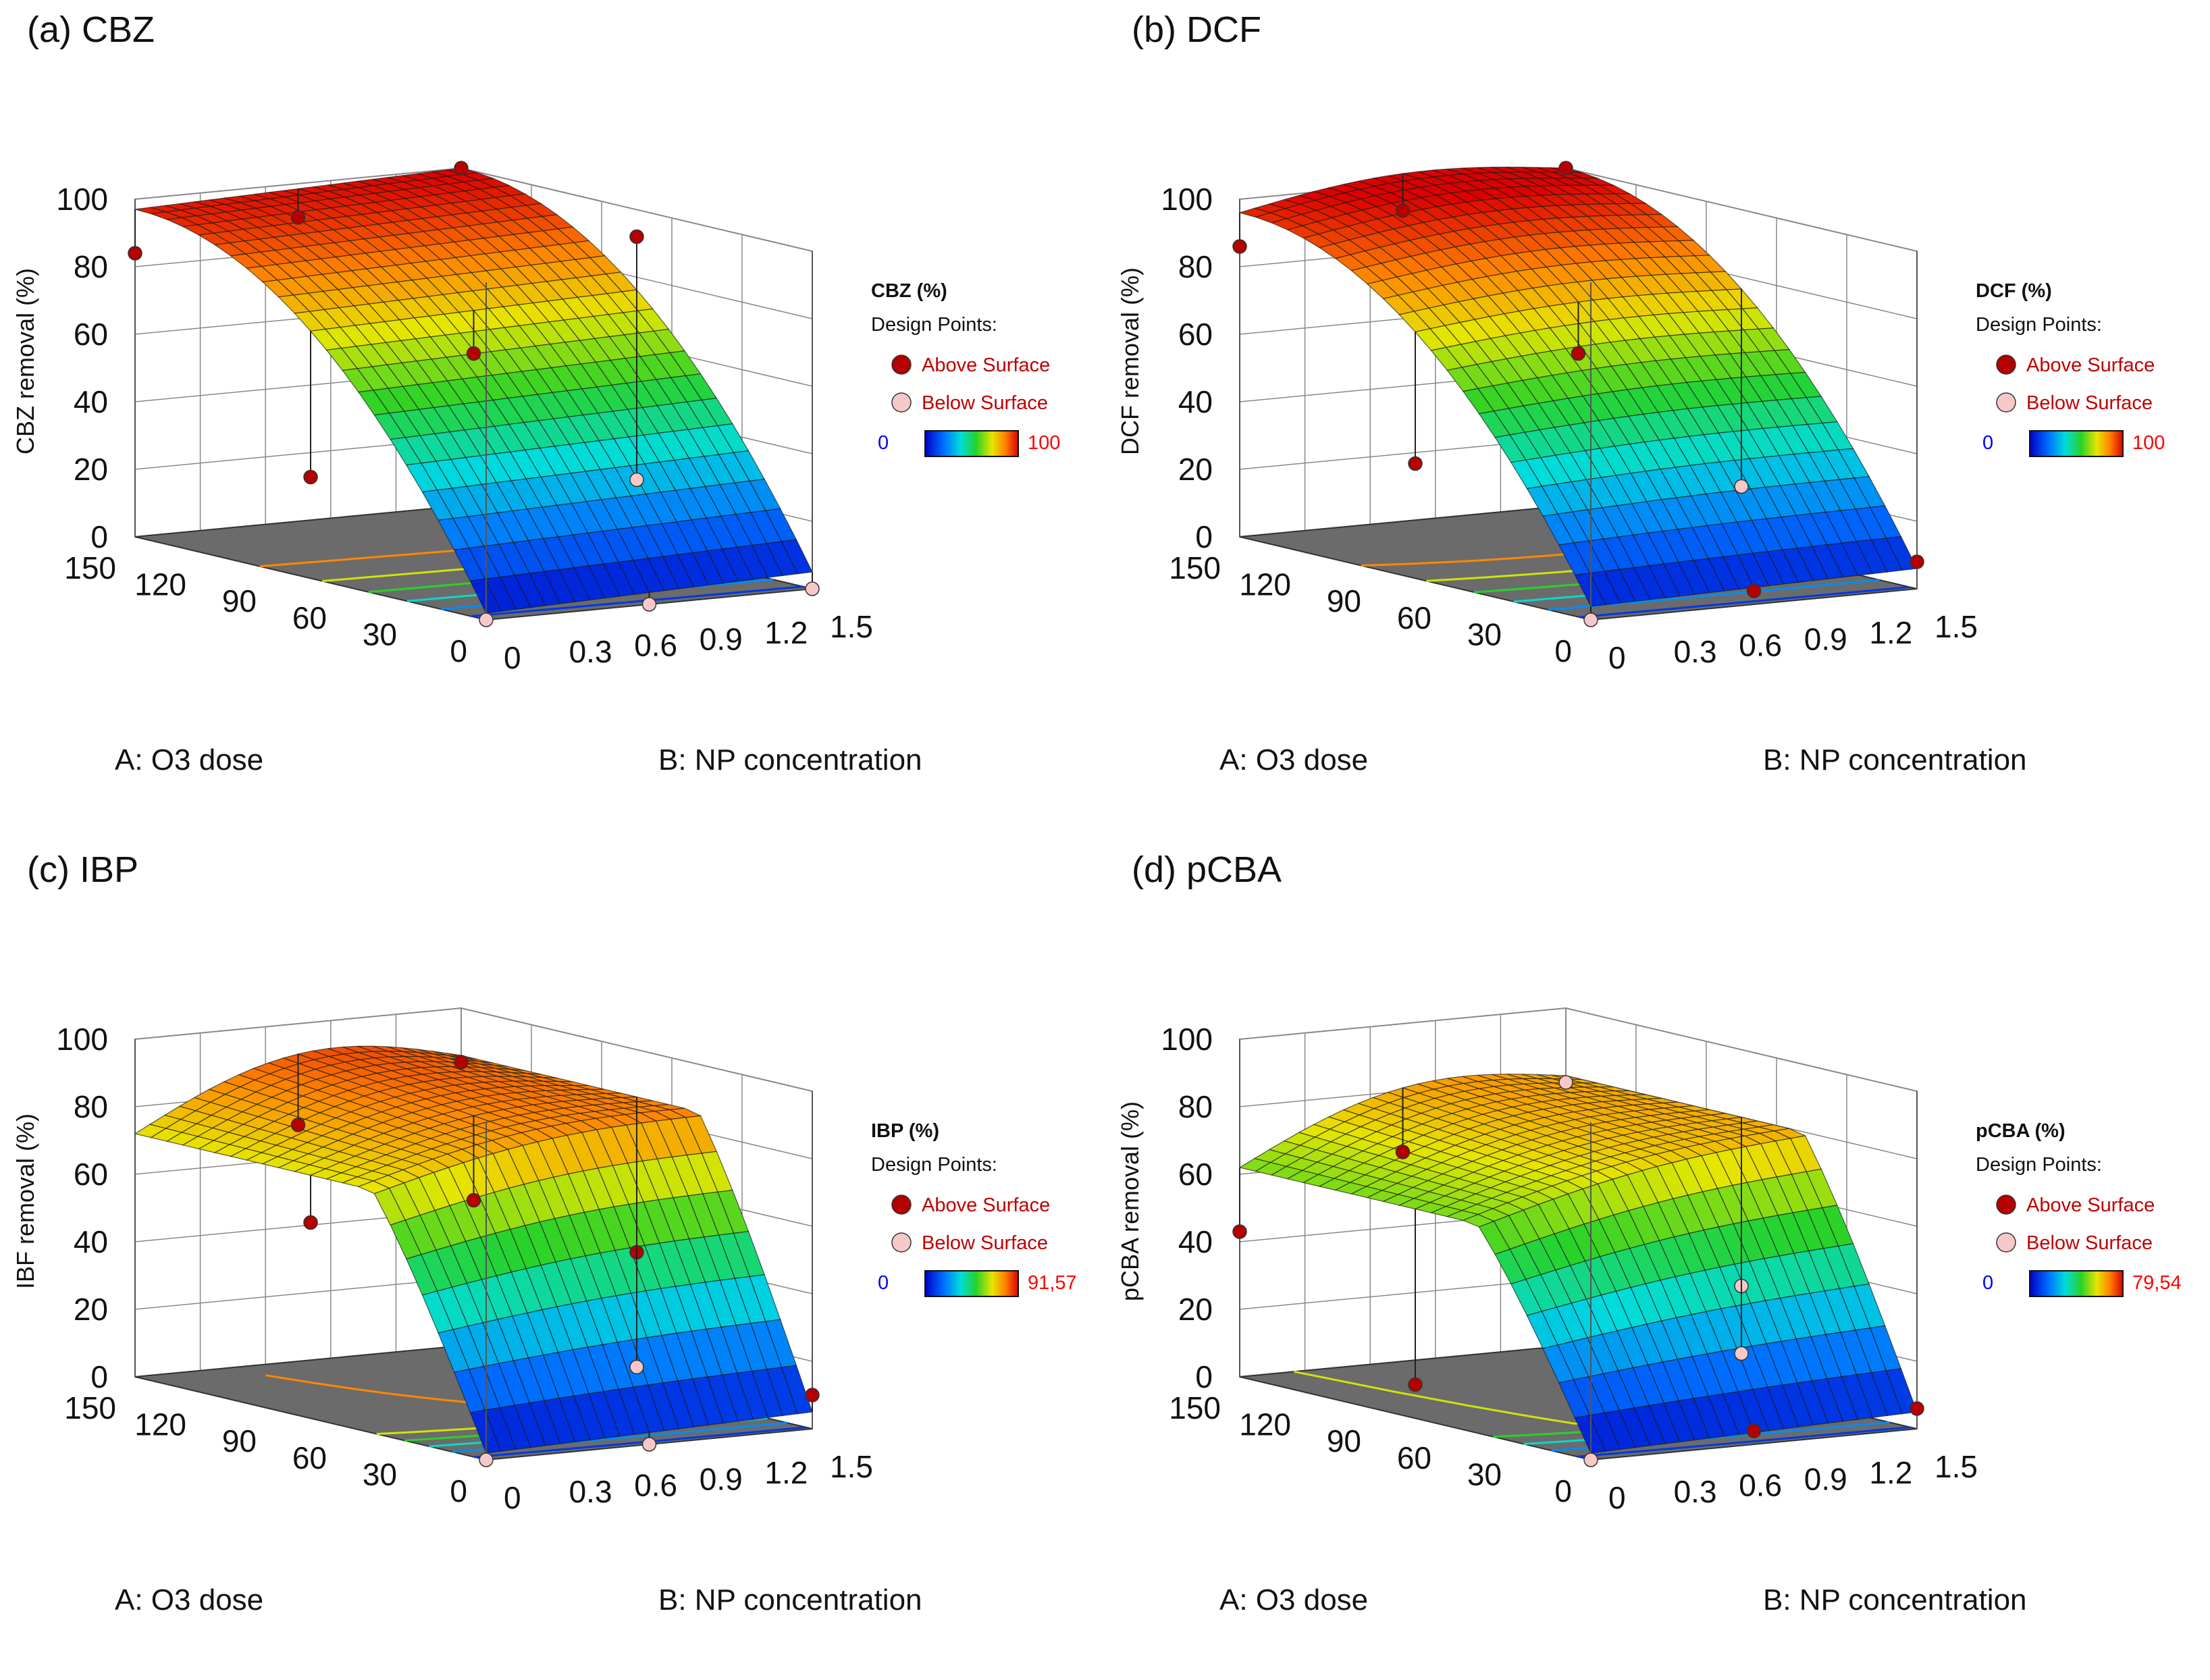 Image resolution: width=2210 pixels, height=1680 pixels. I want to click on chart-a-legend-below: Below Surface, so click(985, 403).